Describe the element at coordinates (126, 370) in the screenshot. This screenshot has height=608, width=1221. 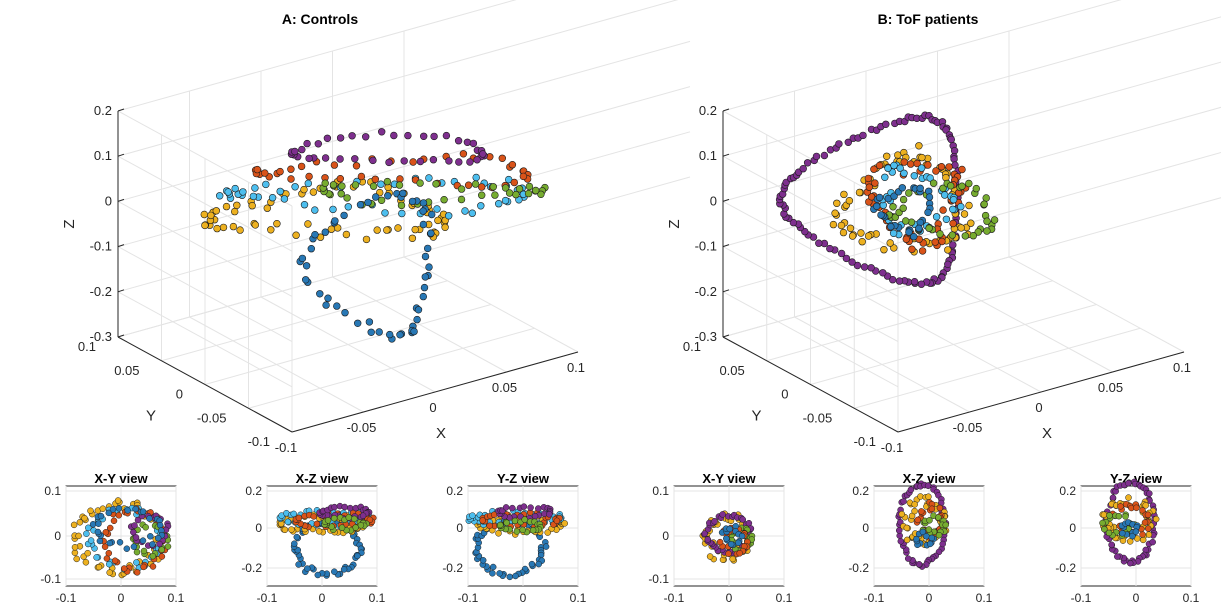
I see `y-tick-label: 0.05` at that location.